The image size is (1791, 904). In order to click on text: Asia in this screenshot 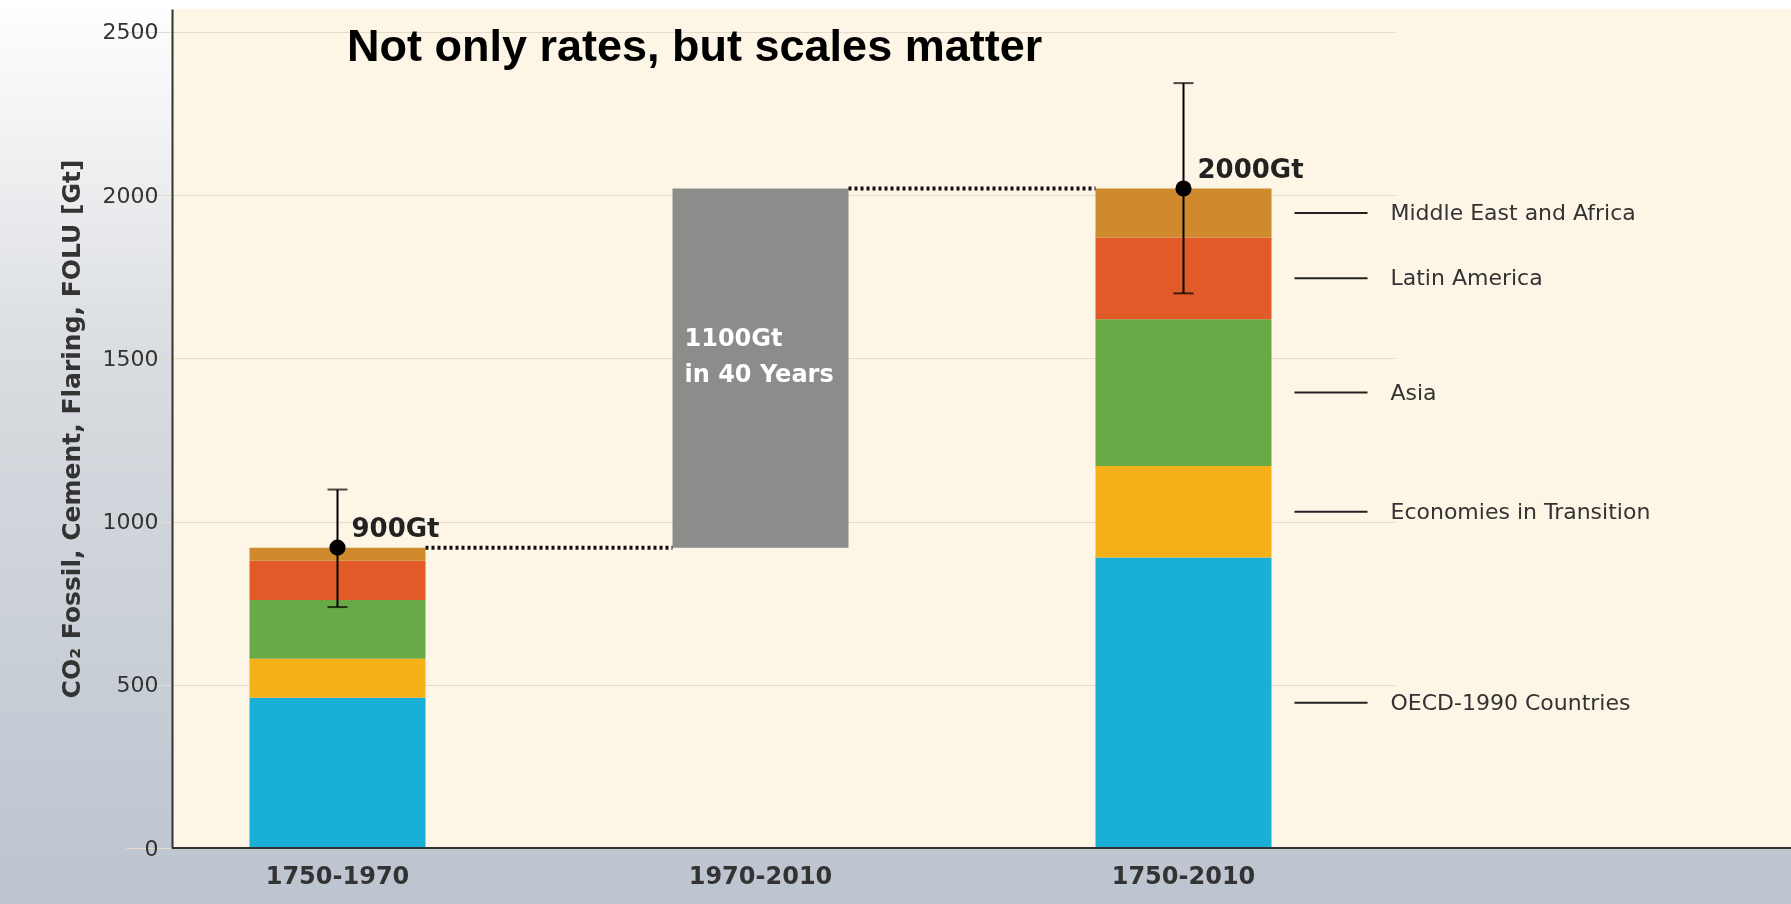, I will do `click(1413, 392)`.